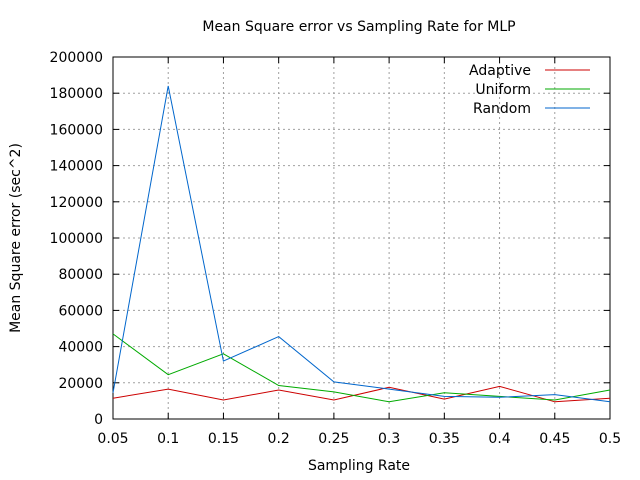 Image resolution: width=640 pixels, height=480 pixels. I want to click on y-tick-label: 40000, so click(80, 348).